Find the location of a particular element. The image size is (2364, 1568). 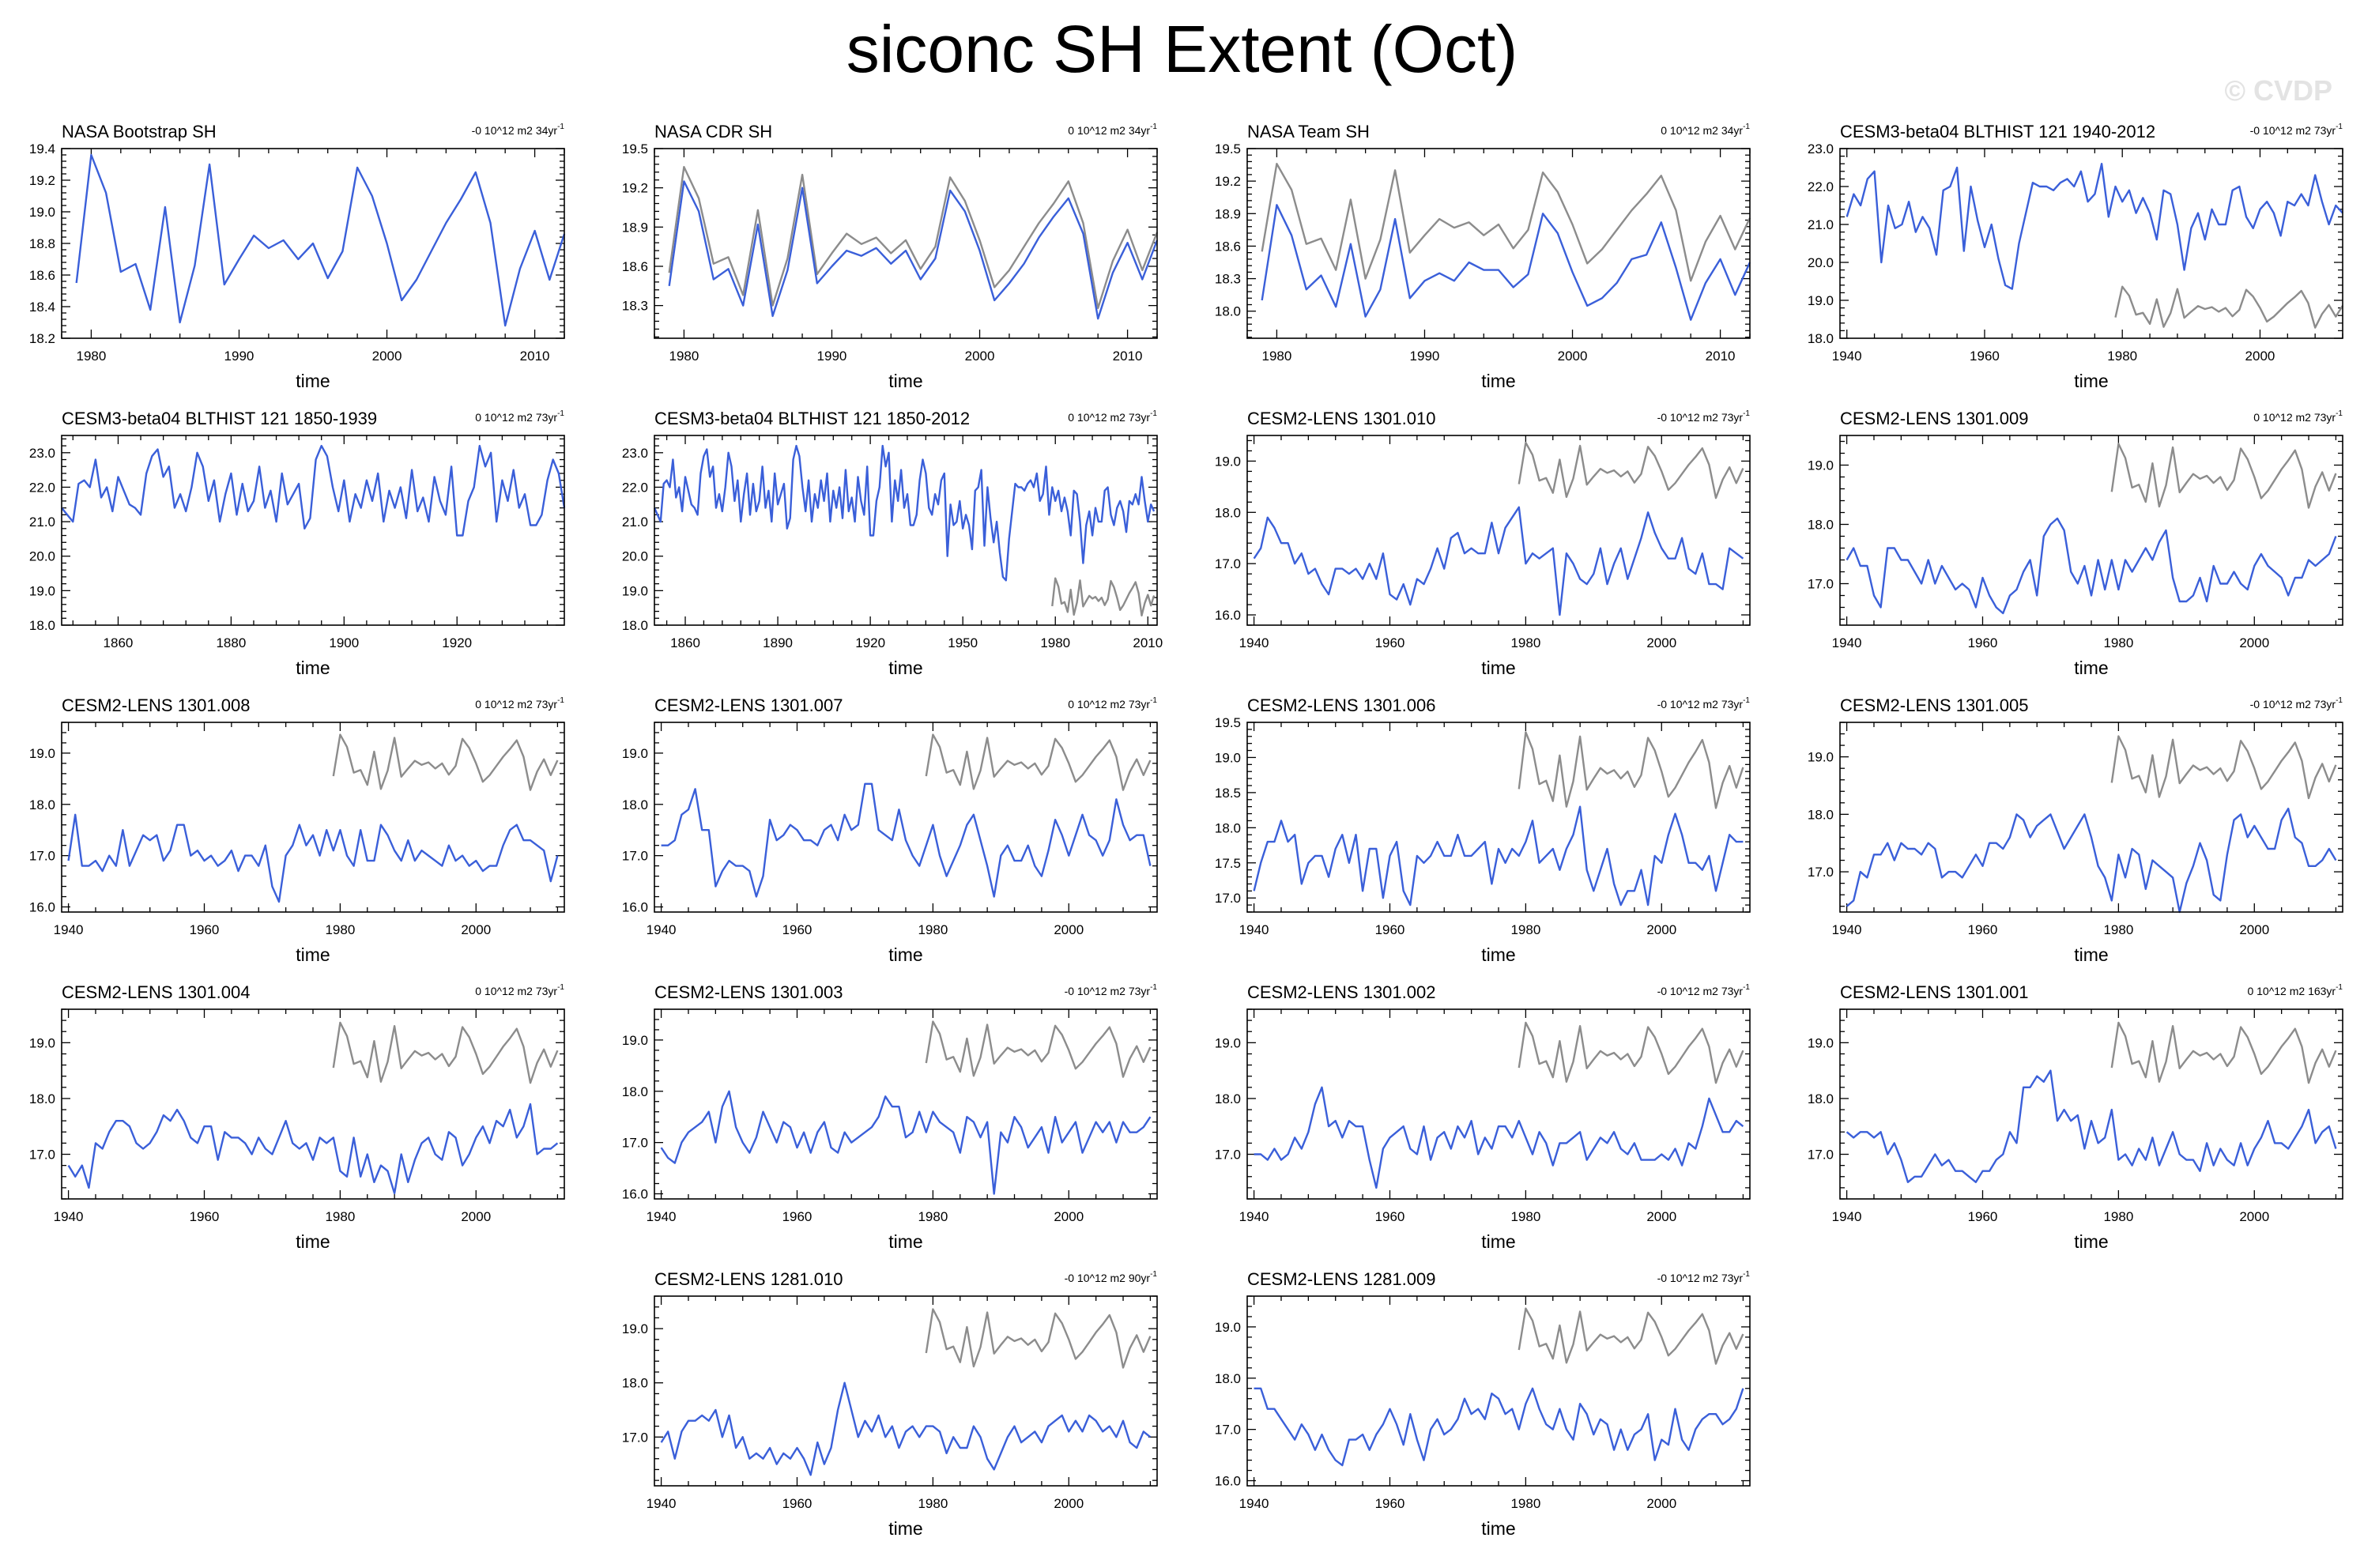

panel-title: CESM2-LENS 1301.005 is located at coordinates (1934, 705).